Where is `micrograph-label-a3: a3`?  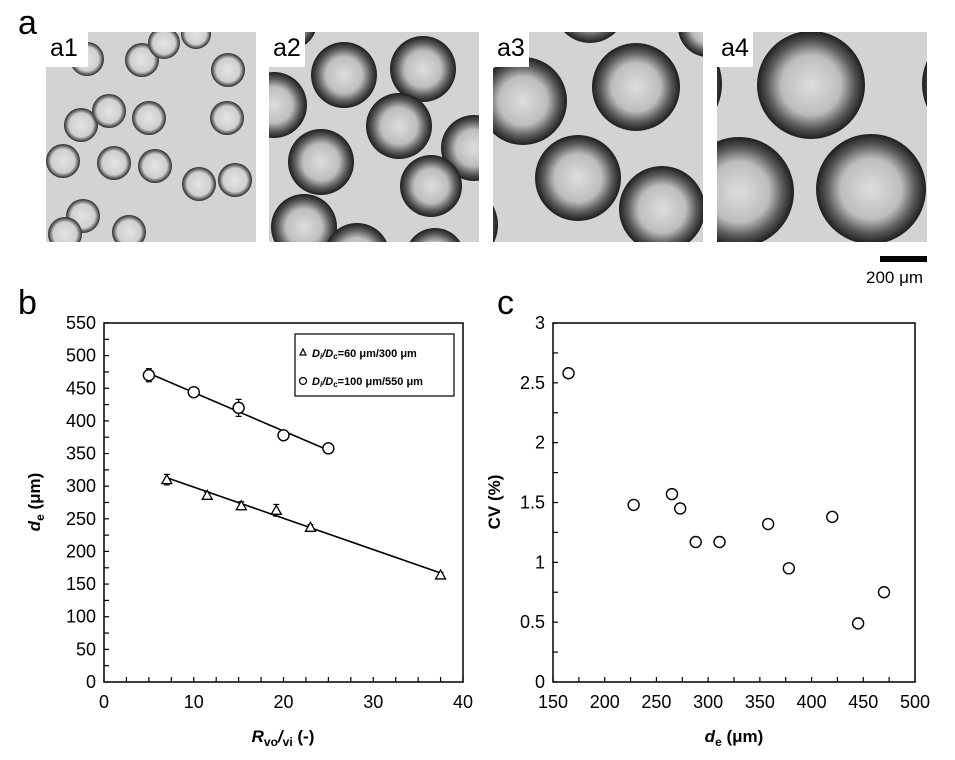
micrograph-label-a3: a3 is located at coordinates (511, 49).